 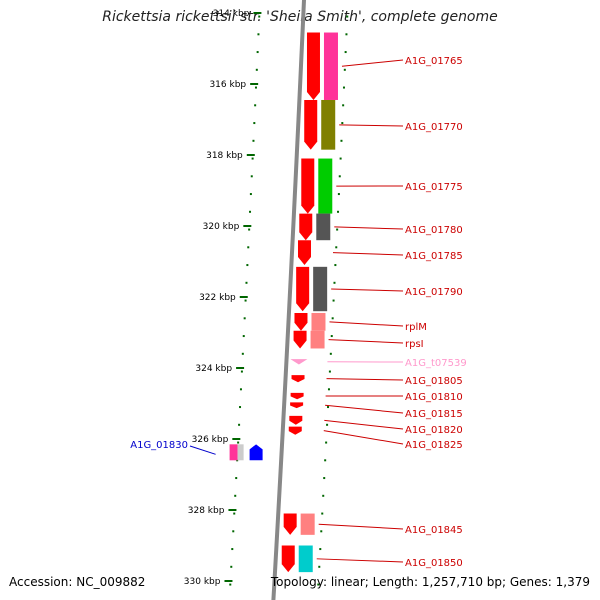 I want to click on gene-label: A1G_01815, so click(x=434, y=414).